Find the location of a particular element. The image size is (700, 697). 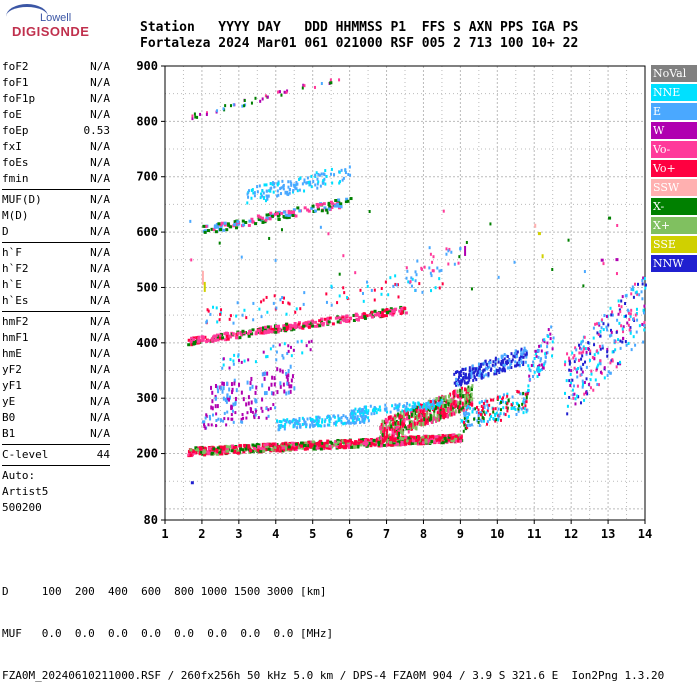

param-row: B0 N/A is located at coordinates (56, 418).